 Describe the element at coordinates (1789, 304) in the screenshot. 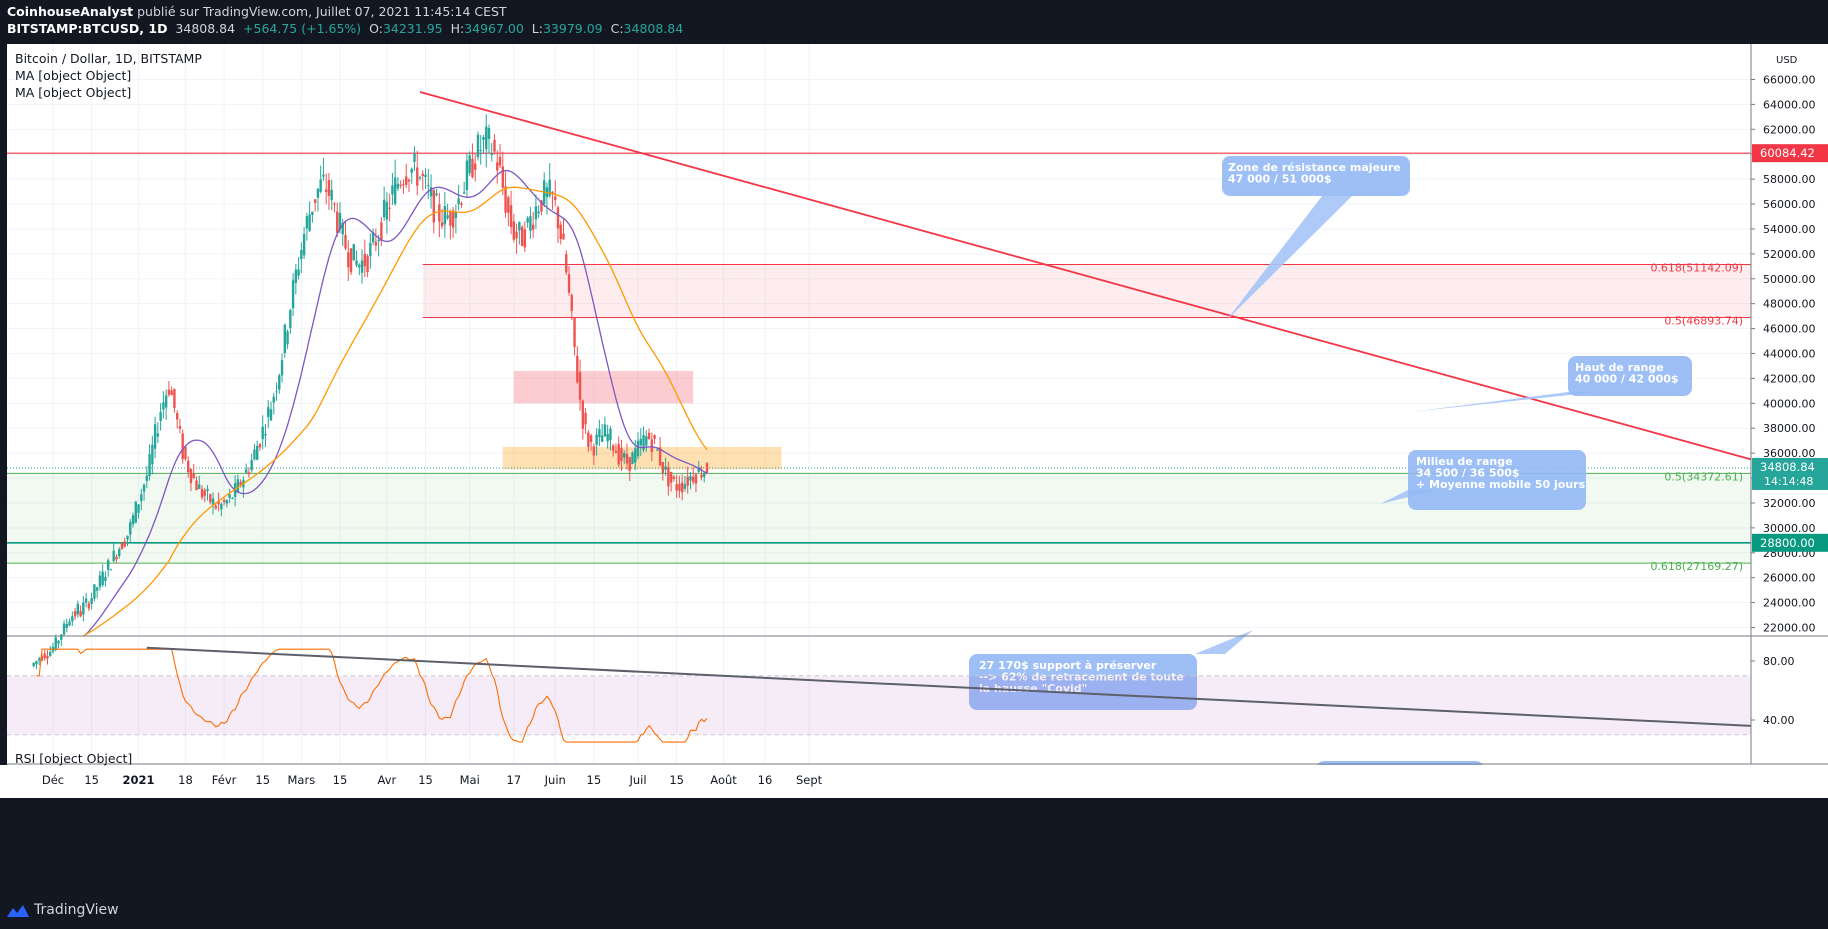

I see `price-tick-label: 48000.00` at that location.